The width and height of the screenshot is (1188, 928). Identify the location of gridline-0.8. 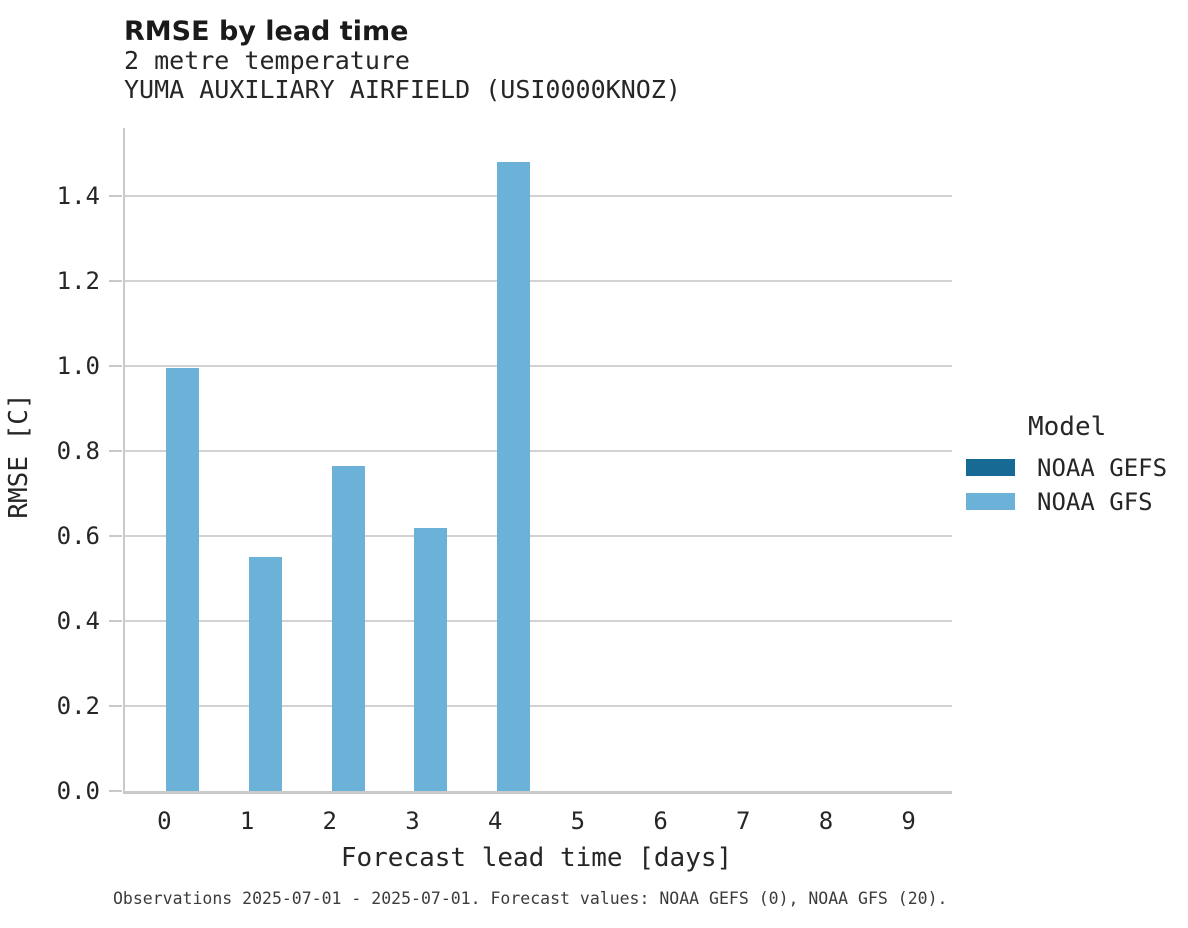
(538, 451).